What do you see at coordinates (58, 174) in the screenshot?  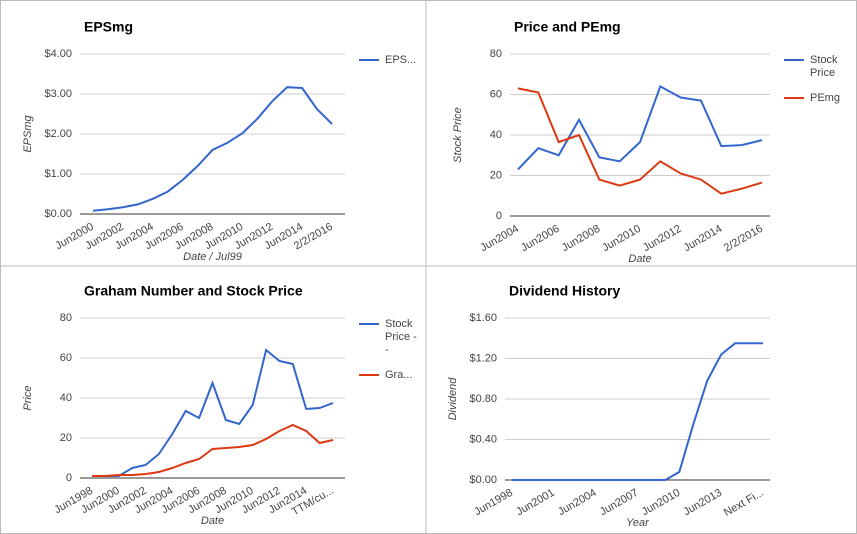 I see `y-tick-label: $1.00` at bounding box center [58, 174].